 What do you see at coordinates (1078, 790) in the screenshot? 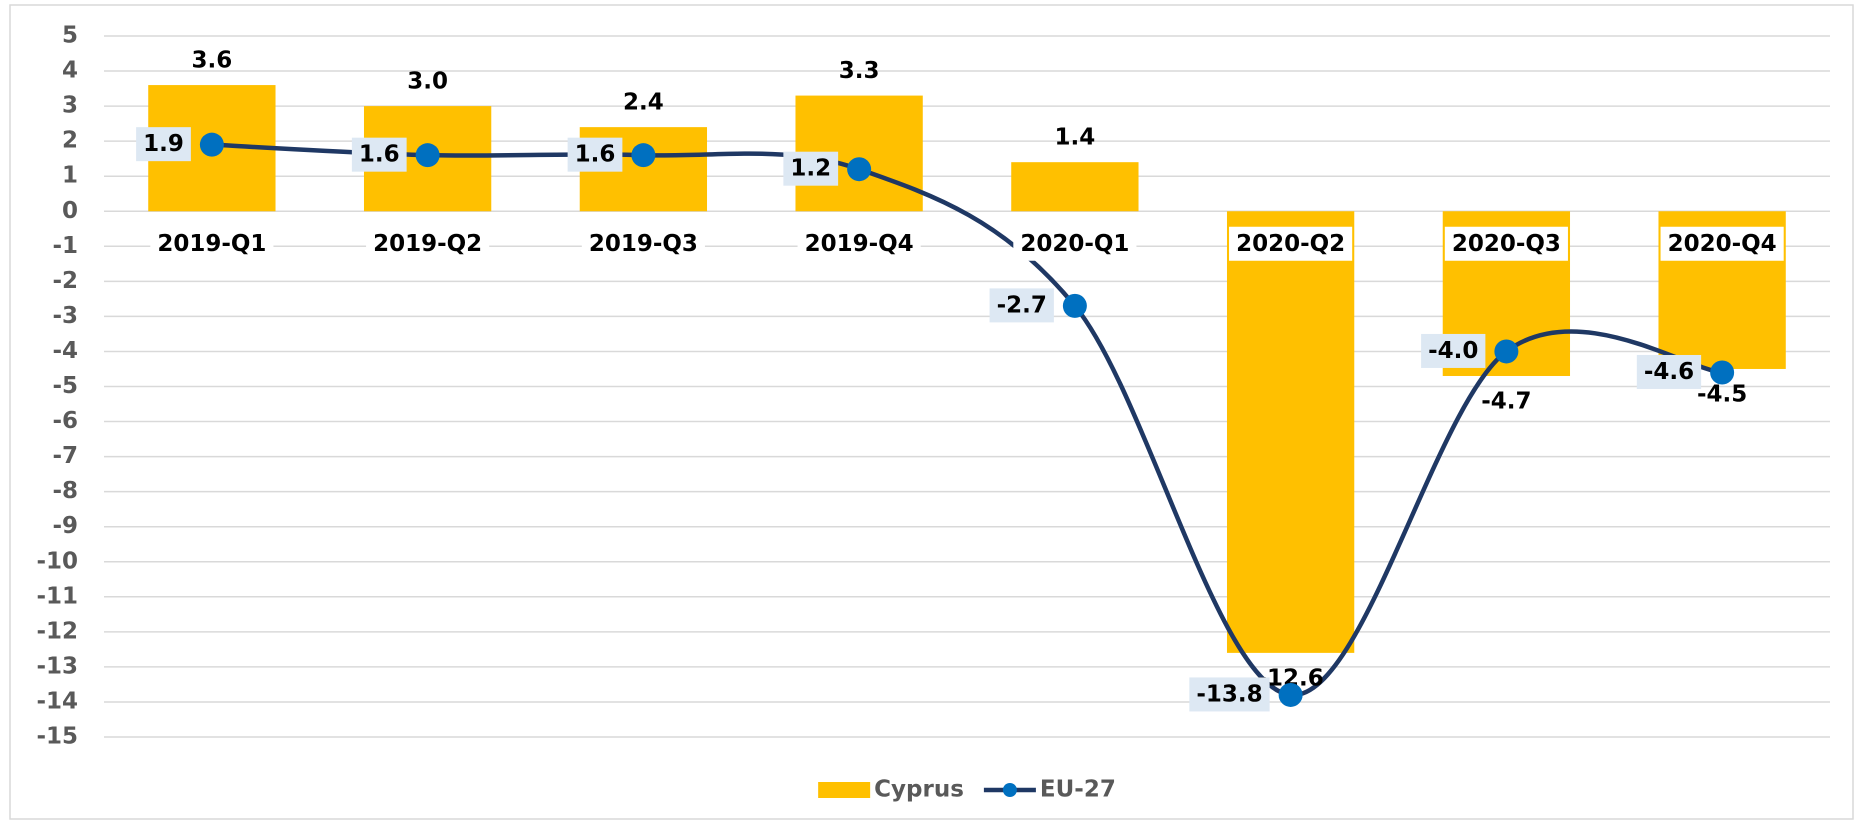
I see `legend-label: EU-27` at bounding box center [1078, 790].